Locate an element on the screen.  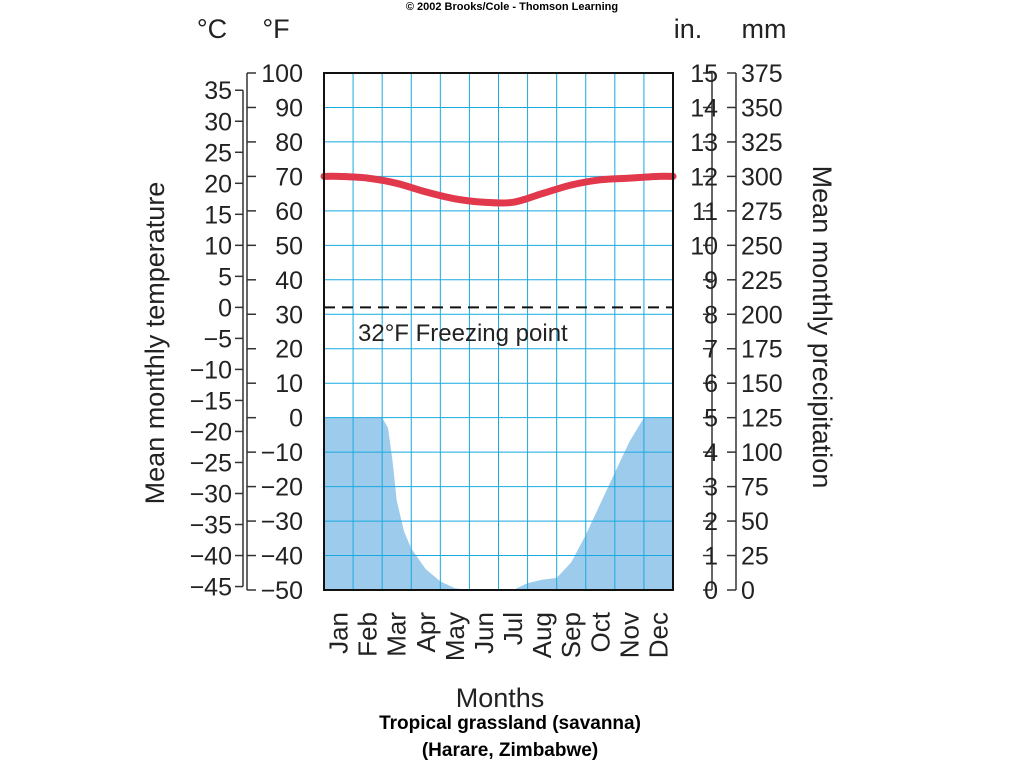
freezing-point-label: 32°F Freezing point is located at coordinates (463, 333).